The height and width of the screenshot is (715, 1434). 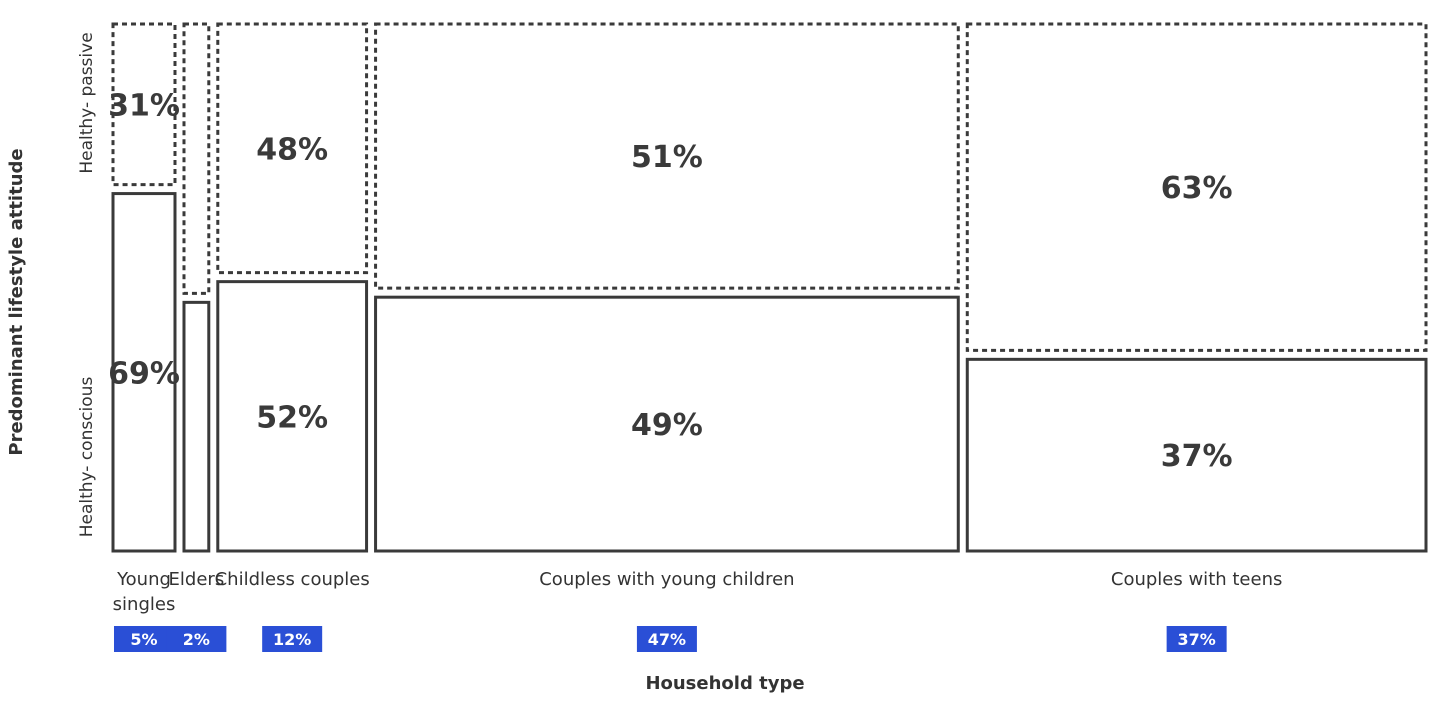 I want to click on share-badge-childless-couples, so click(x=292, y=639).